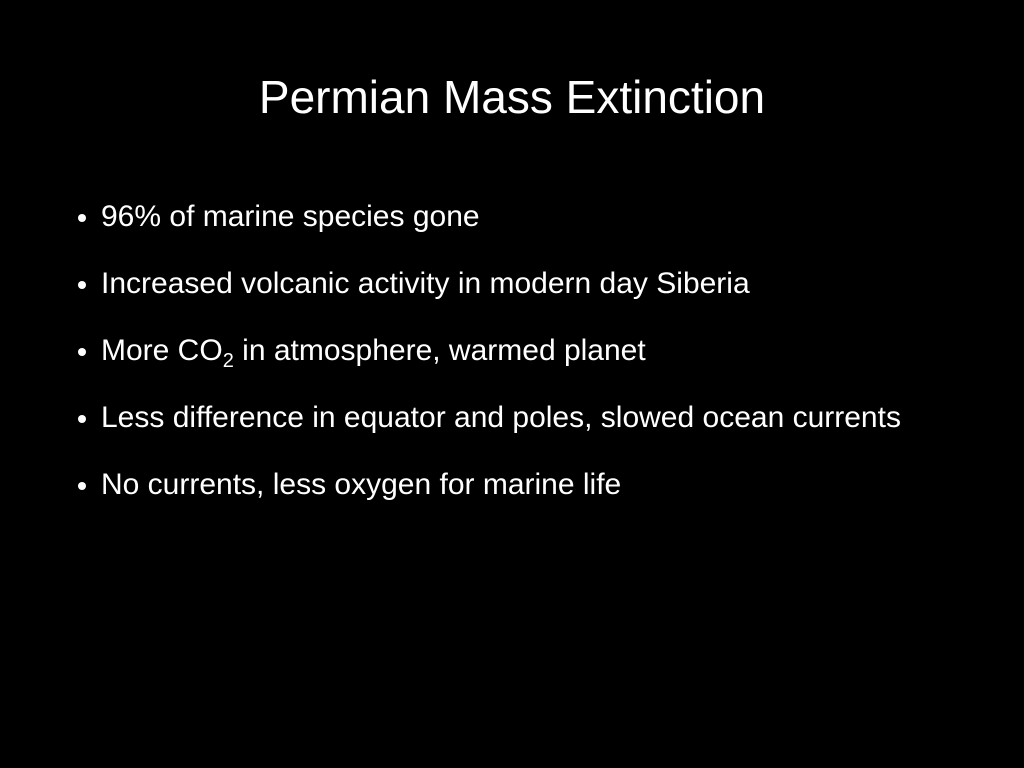 This screenshot has height=768, width=1024. Describe the element at coordinates (228, 361) in the screenshot. I see `subscript-text: 2` at that location.